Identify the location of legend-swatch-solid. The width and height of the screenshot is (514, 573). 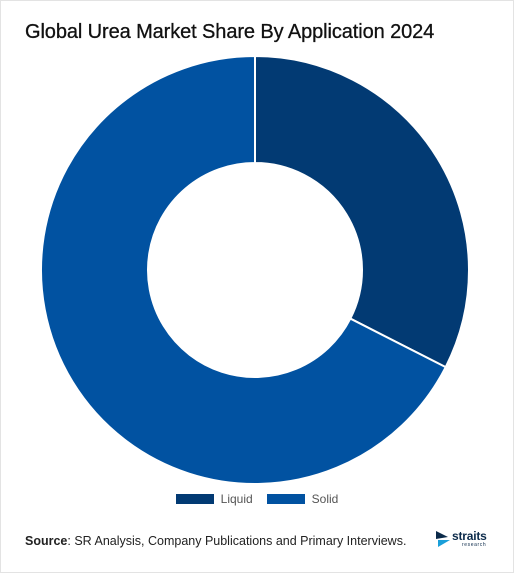
(285, 499).